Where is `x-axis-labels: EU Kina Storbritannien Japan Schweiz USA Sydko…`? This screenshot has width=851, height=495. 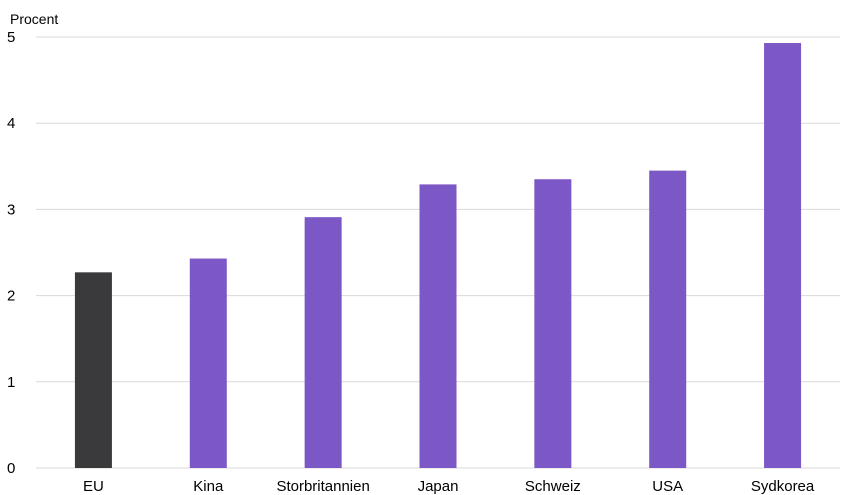 x-axis-labels: EU Kina Storbritannien Japan Schweiz USA Sydko… is located at coordinates (449, 486).